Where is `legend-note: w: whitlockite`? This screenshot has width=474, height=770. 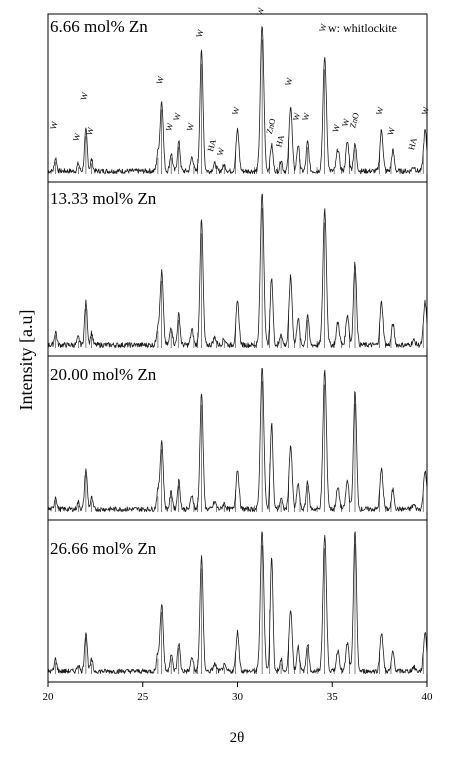 legend-note: w: whitlockite is located at coordinates (362, 28).